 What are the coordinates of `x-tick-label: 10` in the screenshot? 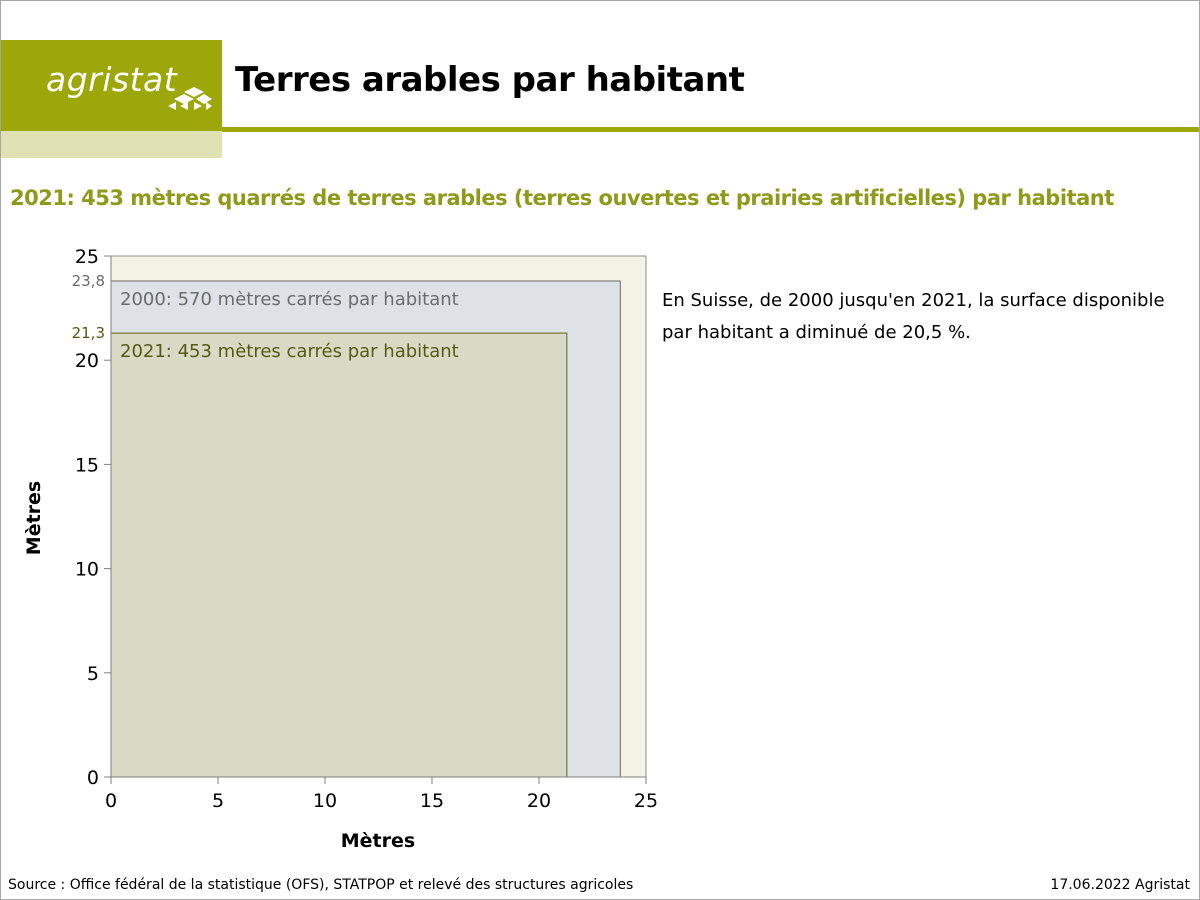 It's located at (325, 801).